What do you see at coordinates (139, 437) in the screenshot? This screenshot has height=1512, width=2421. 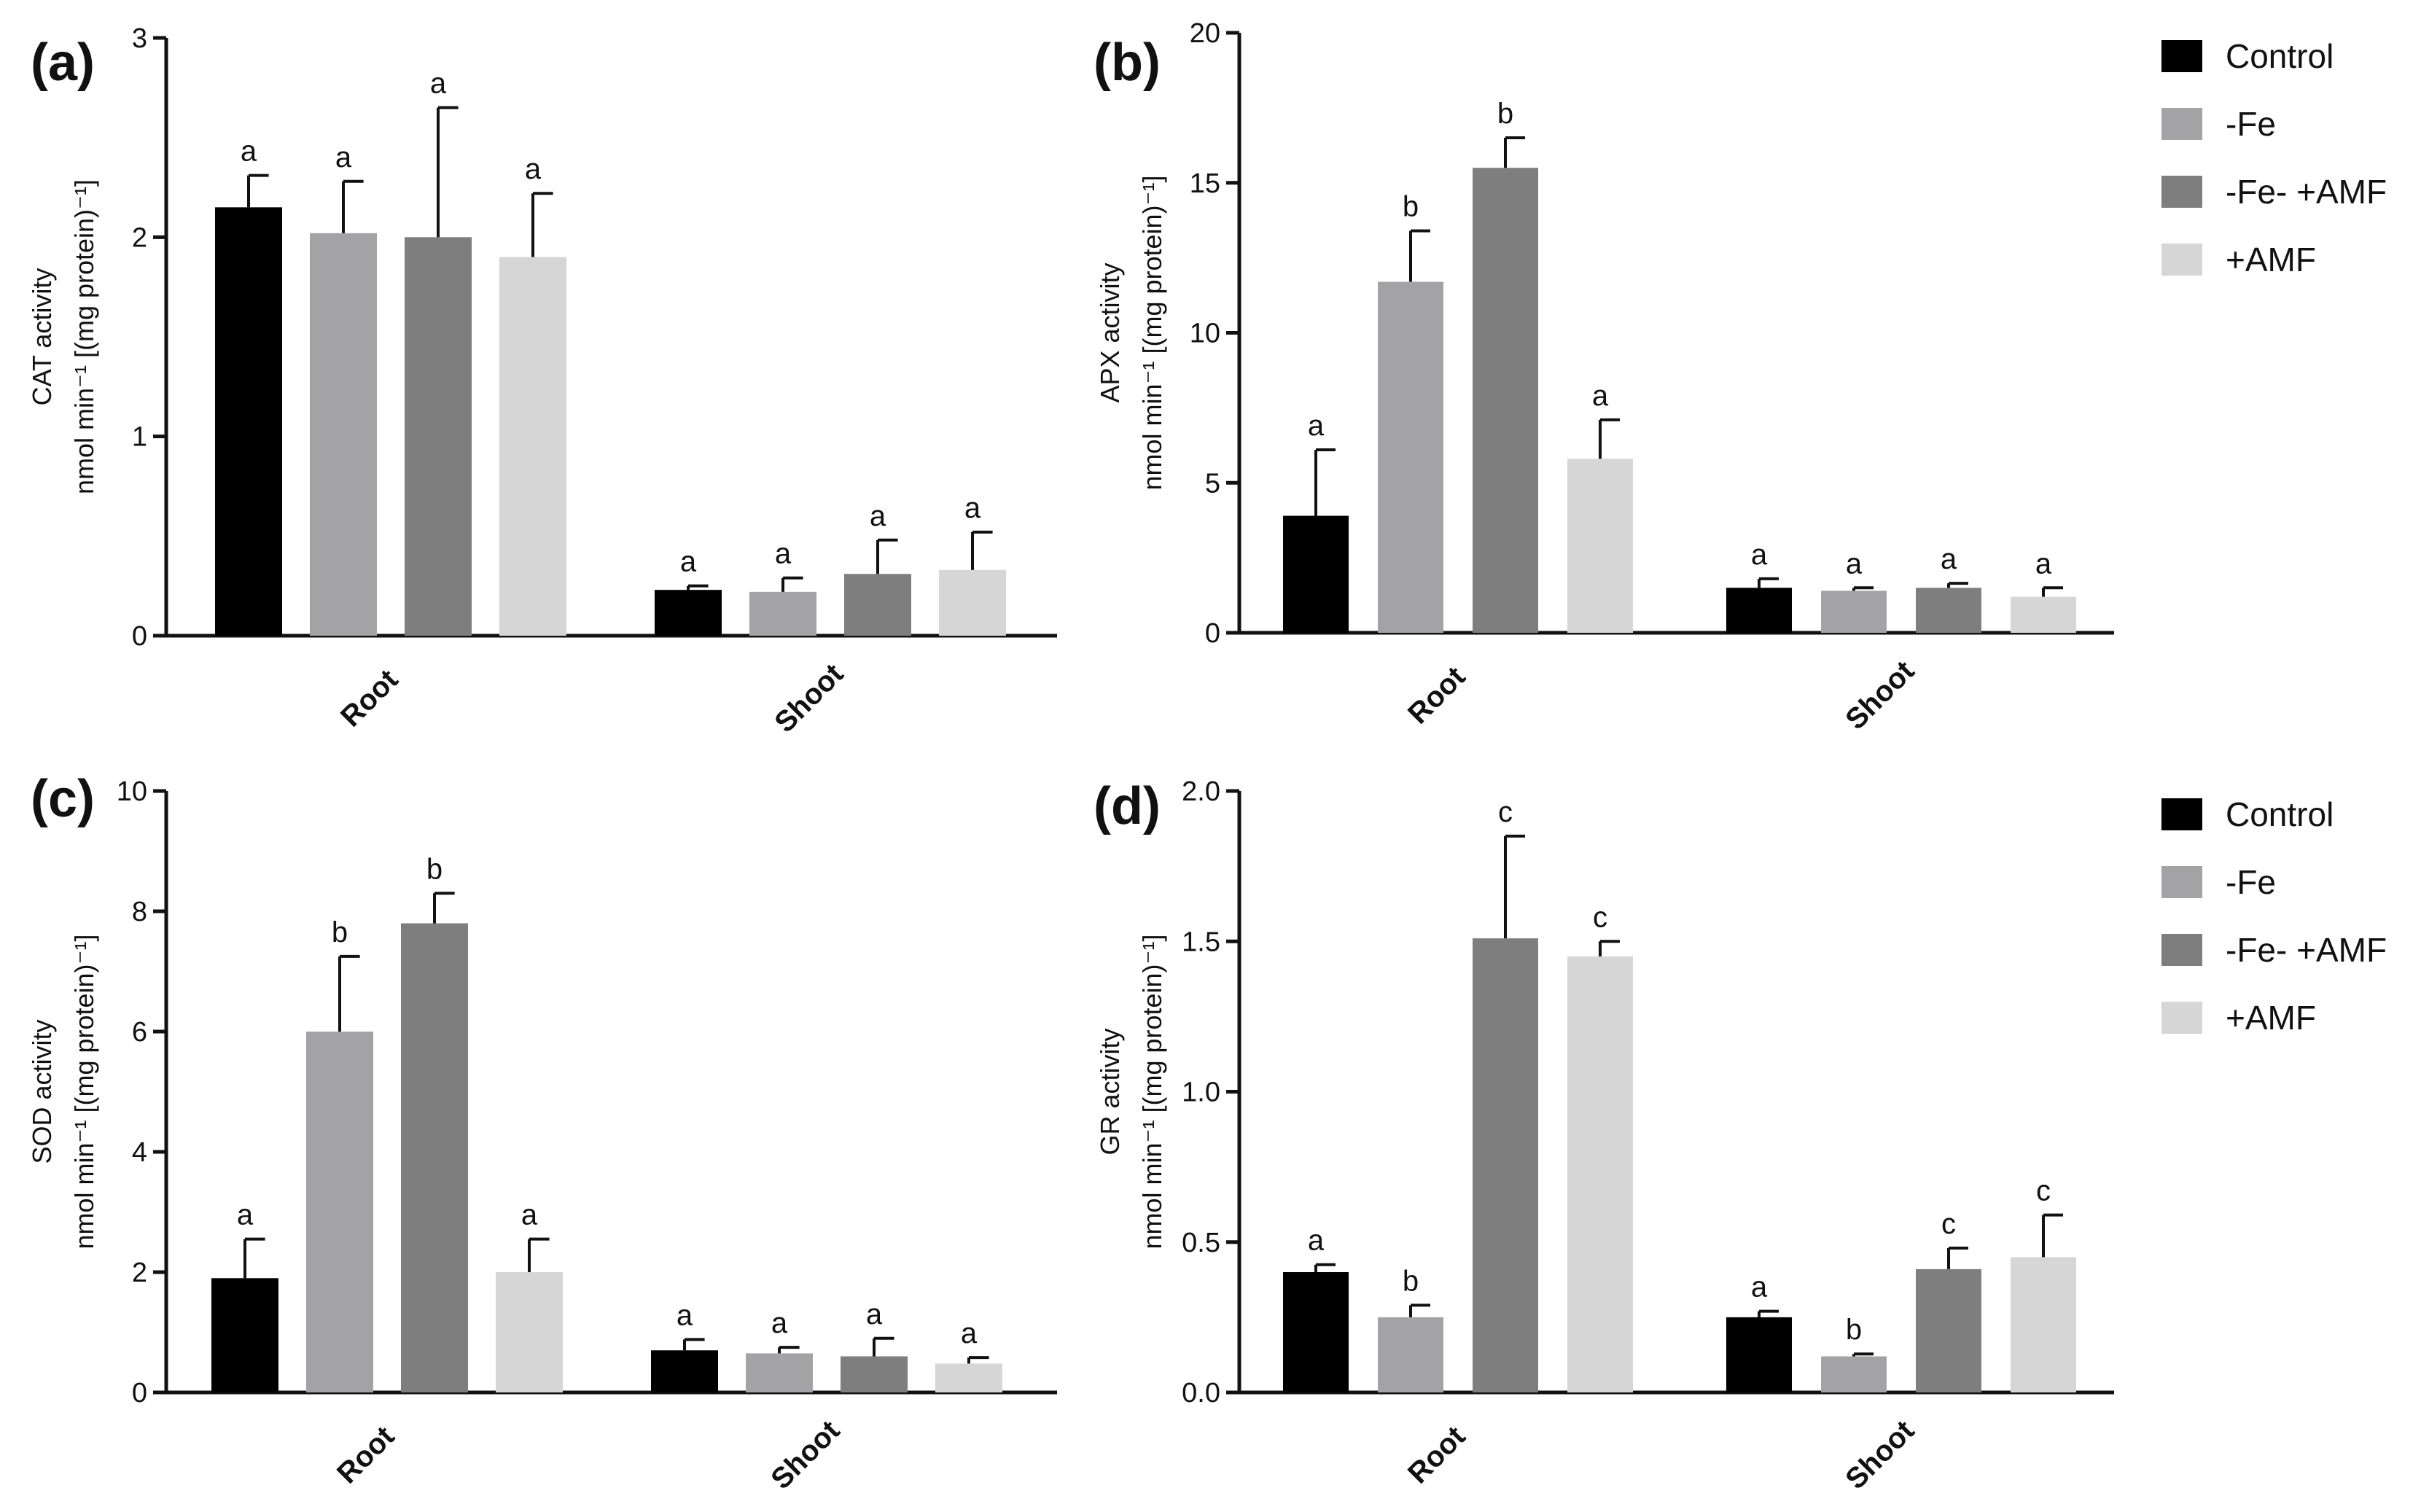 I see `y-tick-label: 1` at bounding box center [139, 437].